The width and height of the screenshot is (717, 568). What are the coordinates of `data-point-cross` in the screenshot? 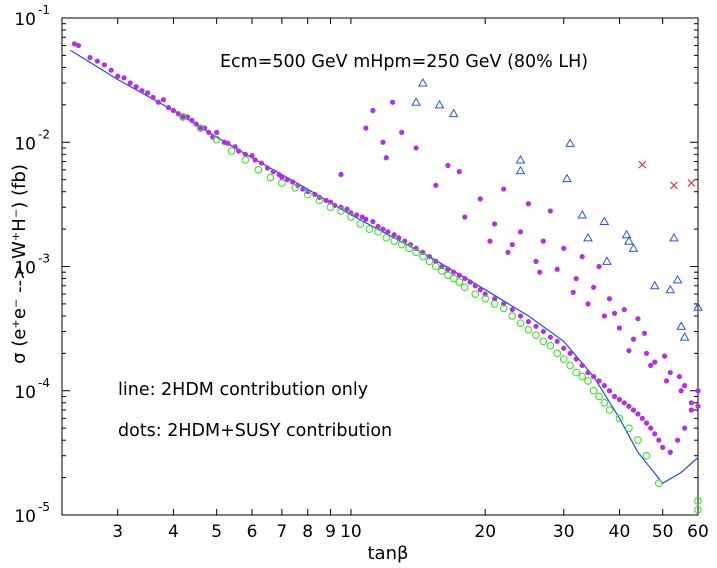 It's located at (691, 183).